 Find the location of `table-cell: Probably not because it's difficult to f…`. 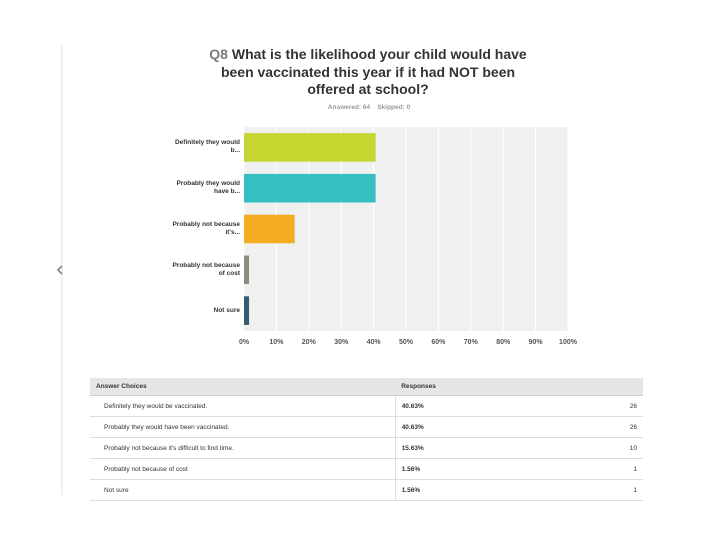

table-cell: Probably not because it's difficult to f… is located at coordinates (243, 448).